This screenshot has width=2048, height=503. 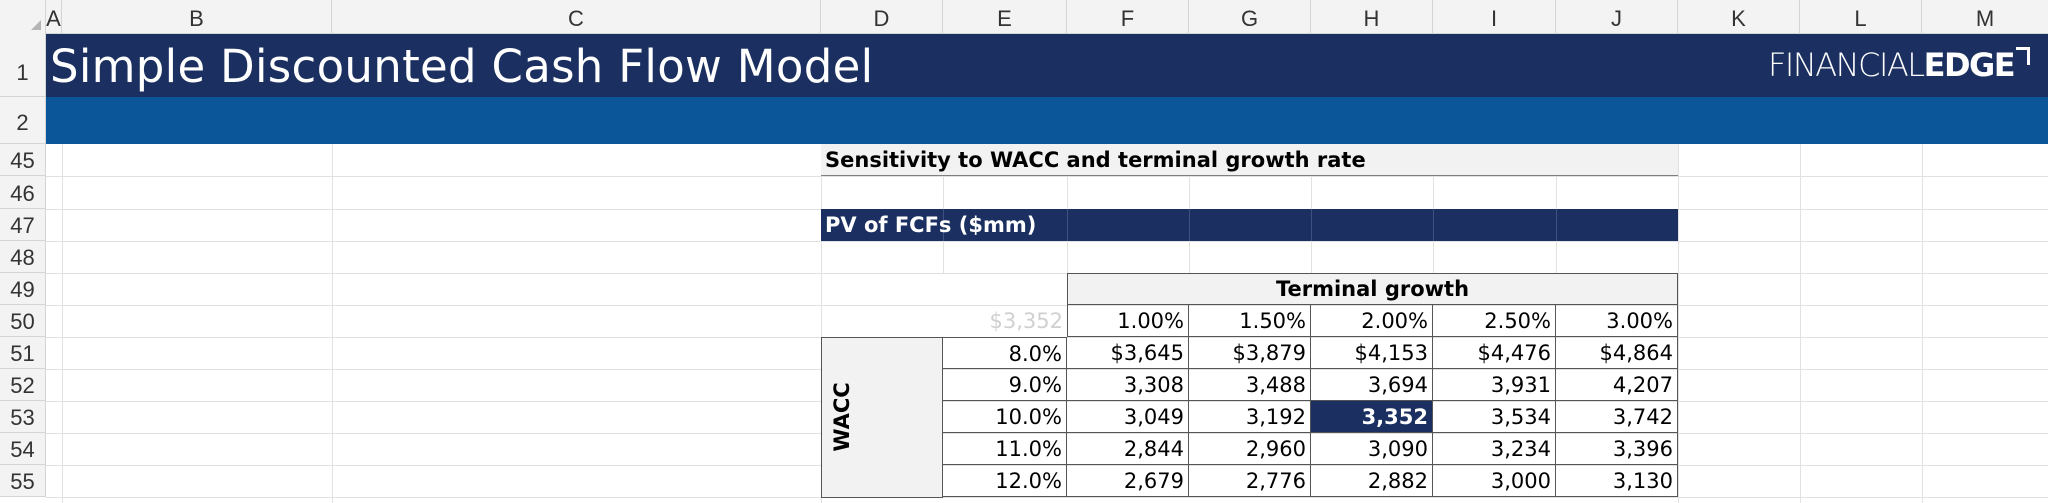 What do you see at coordinates (23, 17) in the screenshot?
I see `select-all-corner` at bounding box center [23, 17].